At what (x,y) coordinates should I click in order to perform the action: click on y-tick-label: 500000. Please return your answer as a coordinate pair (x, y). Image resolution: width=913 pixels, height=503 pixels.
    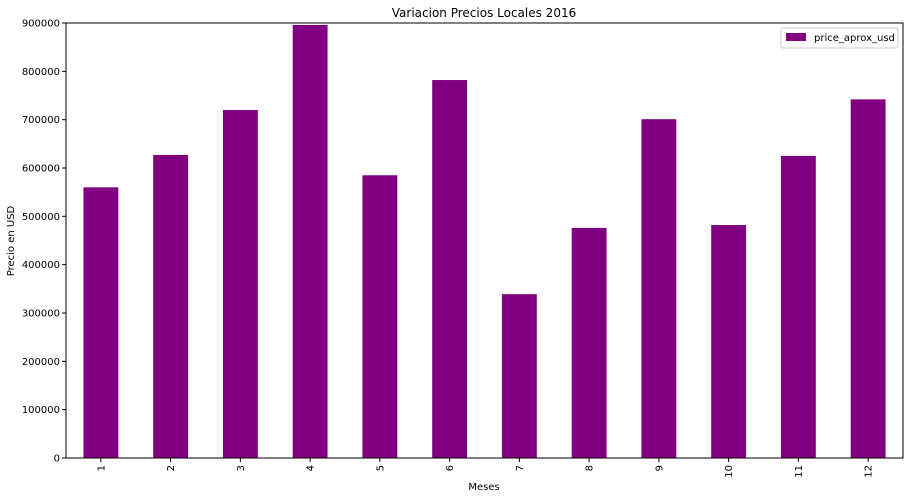
    Looking at the image, I should click on (41, 217).